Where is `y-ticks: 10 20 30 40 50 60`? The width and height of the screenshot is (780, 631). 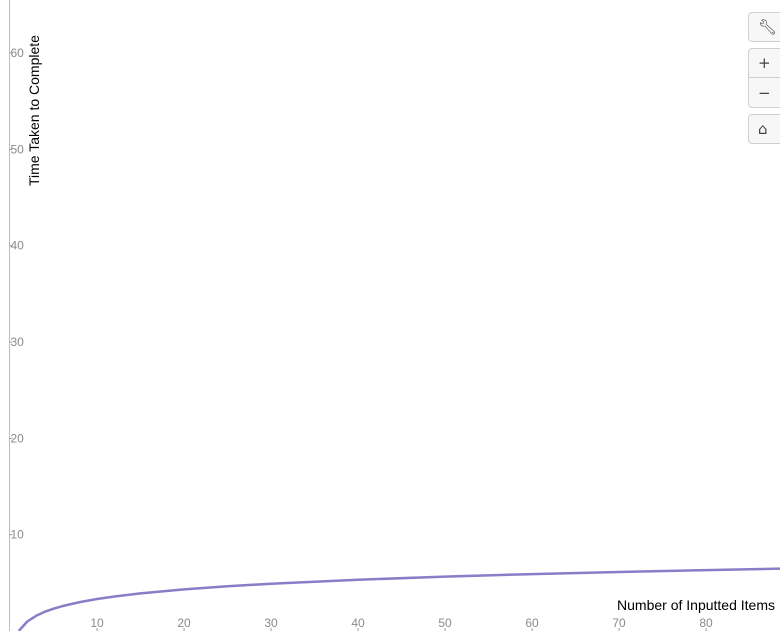 y-ticks: 10 20 30 40 50 60 is located at coordinates (17, 294).